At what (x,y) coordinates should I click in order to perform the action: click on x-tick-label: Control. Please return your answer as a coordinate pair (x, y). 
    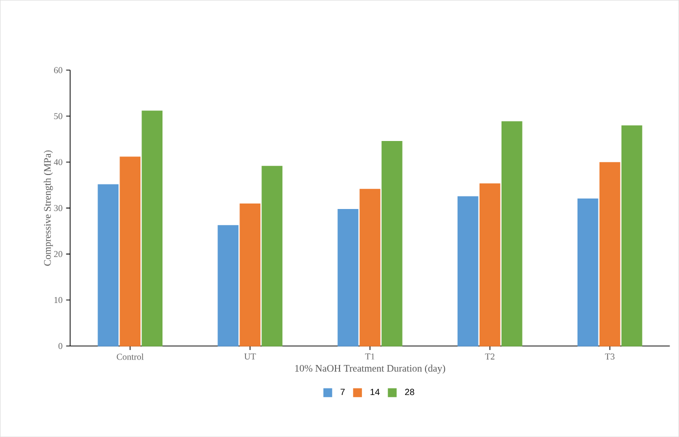
    Looking at the image, I should click on (130, 356).